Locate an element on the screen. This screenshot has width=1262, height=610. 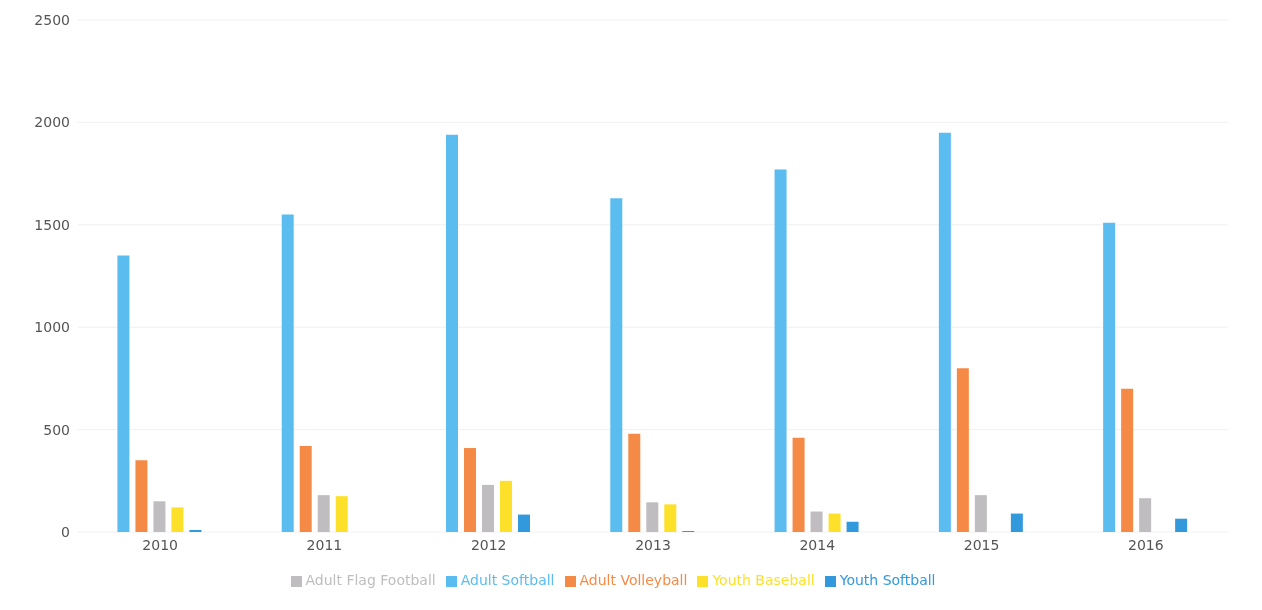
x-tick-label: 2011 is located at coordinates (324, 544).